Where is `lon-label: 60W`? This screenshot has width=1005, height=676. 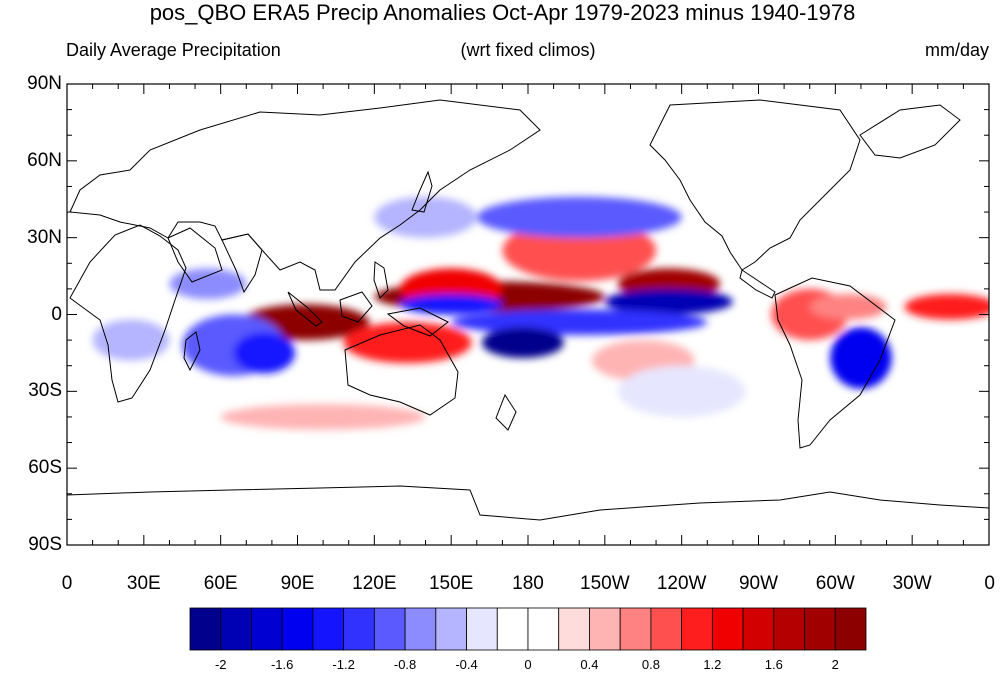
lon-label: 60W is located at coordinates (835, 583).